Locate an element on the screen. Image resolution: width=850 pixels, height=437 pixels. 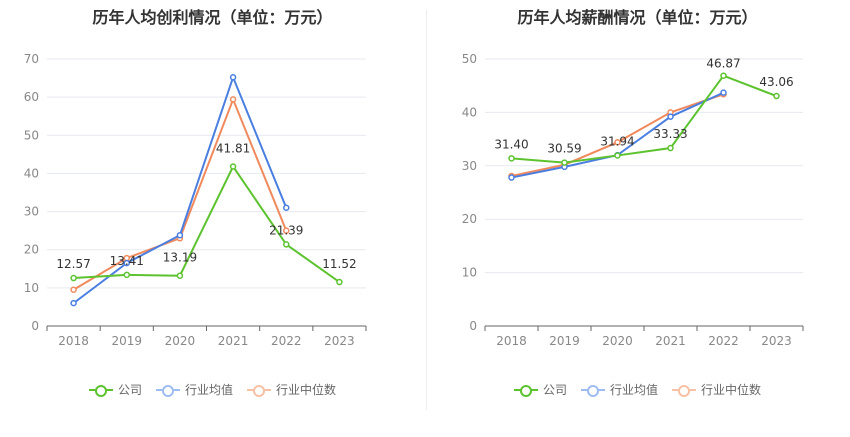
data-label: 31.40 is located at coordinates (511, 144).